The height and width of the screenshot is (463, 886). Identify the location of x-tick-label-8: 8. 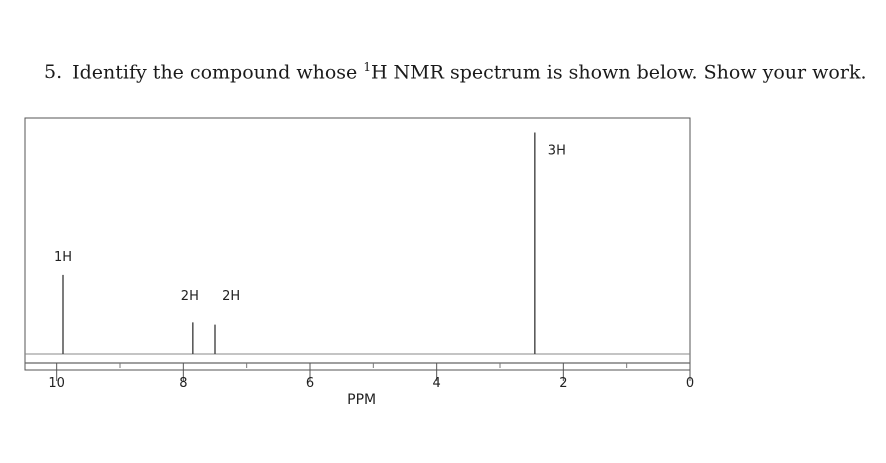
(183, 383).